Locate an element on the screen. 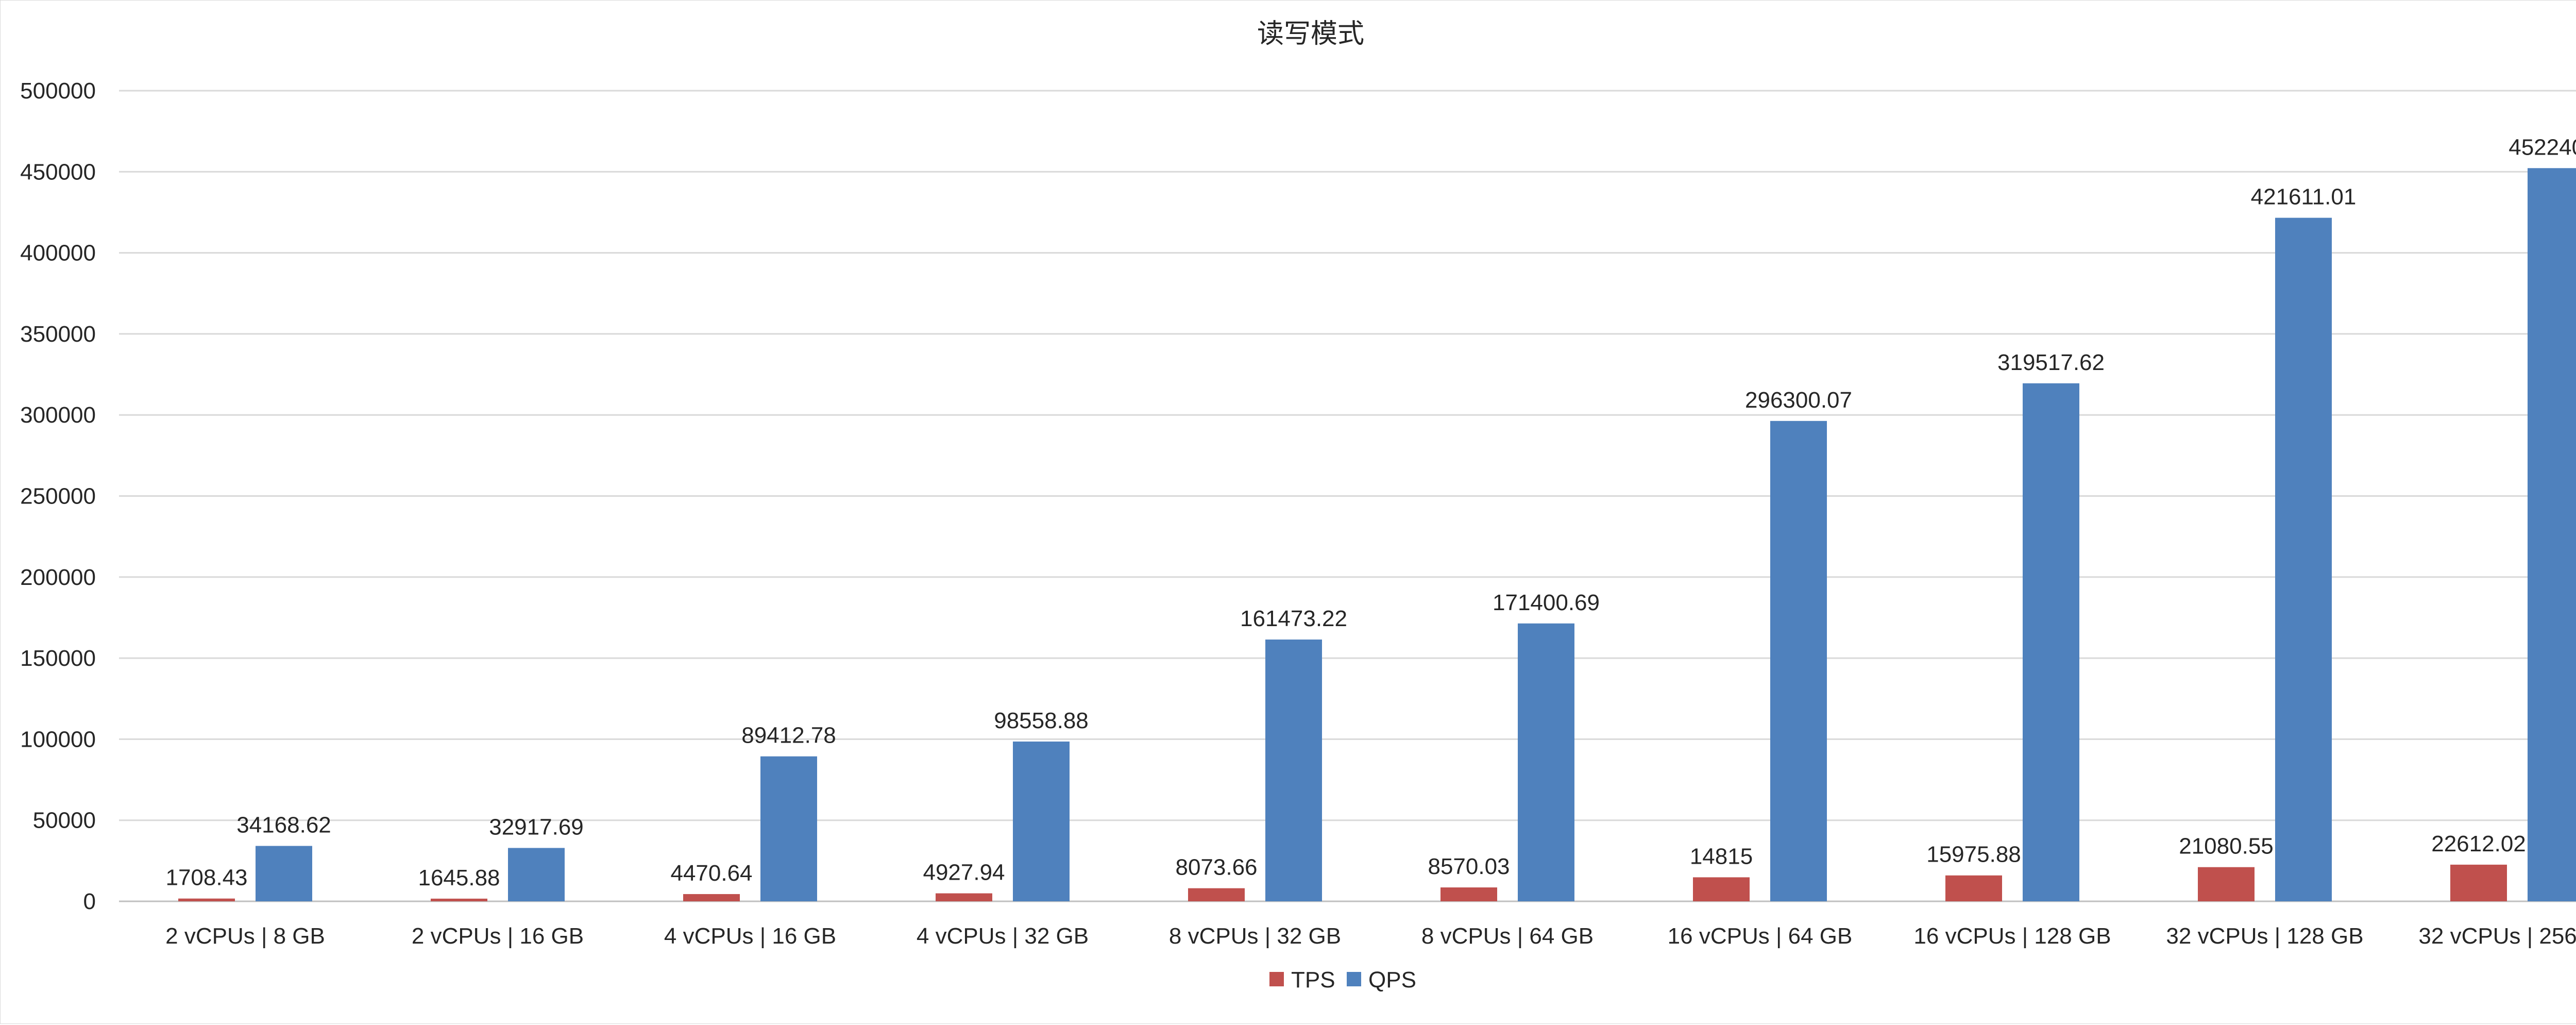 Image resolution: width=2576 pixels, height=1025 pixels. data-label-tps: 8073.66 is located at coordinates (1216, 867).